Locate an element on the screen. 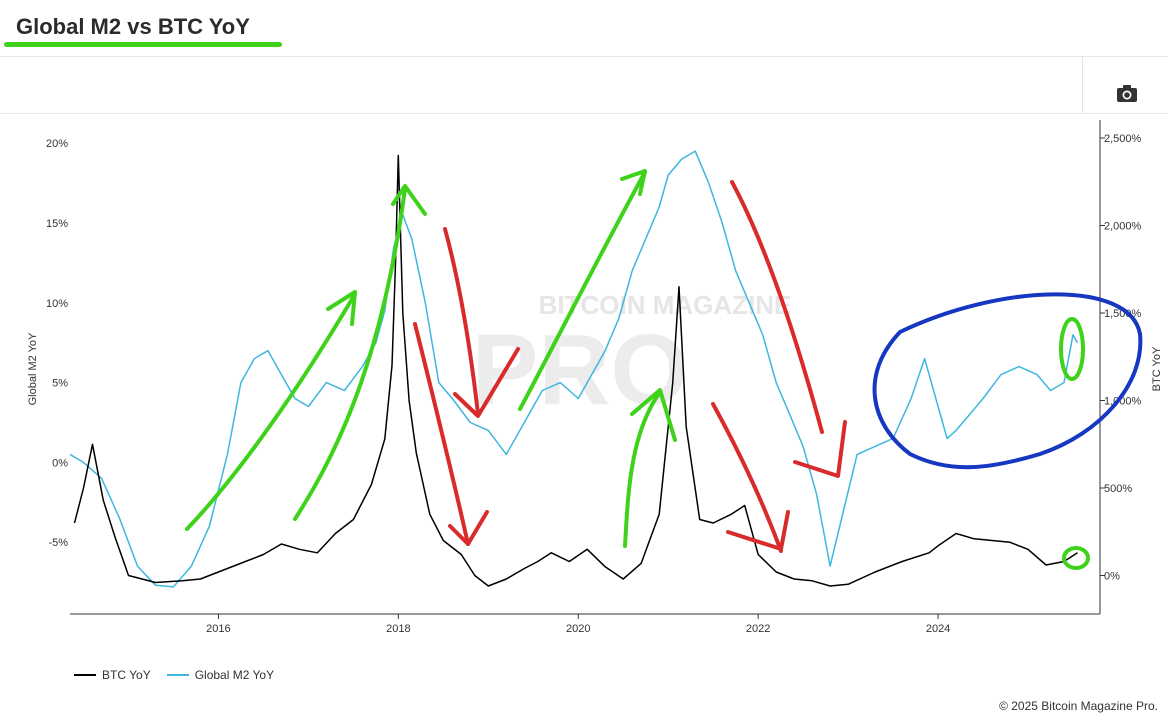 The image size is (1168, 718). chart-toolbar is located at coordinates (584, 85).